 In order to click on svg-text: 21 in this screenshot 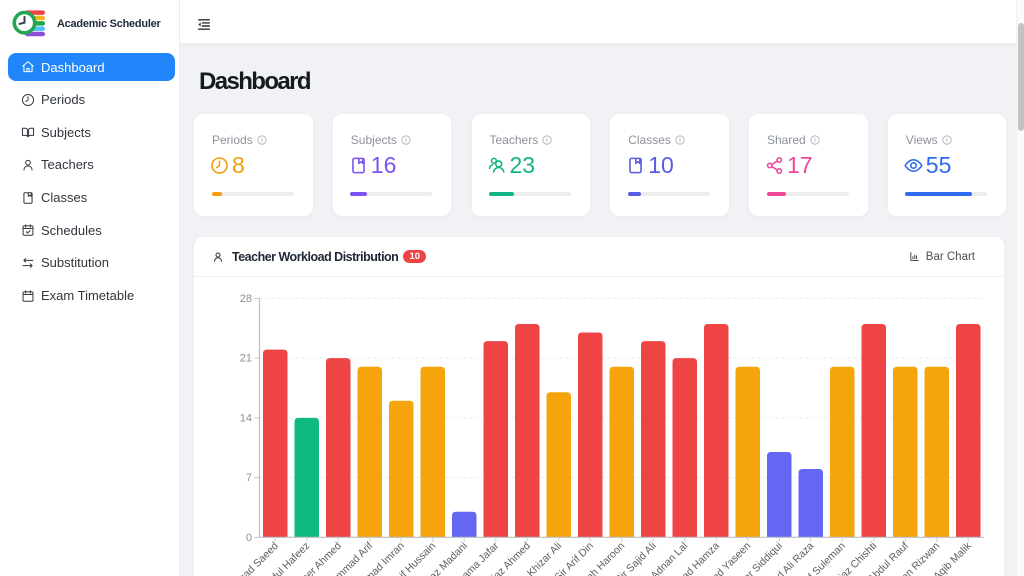, I will do `click(246, 359)`.